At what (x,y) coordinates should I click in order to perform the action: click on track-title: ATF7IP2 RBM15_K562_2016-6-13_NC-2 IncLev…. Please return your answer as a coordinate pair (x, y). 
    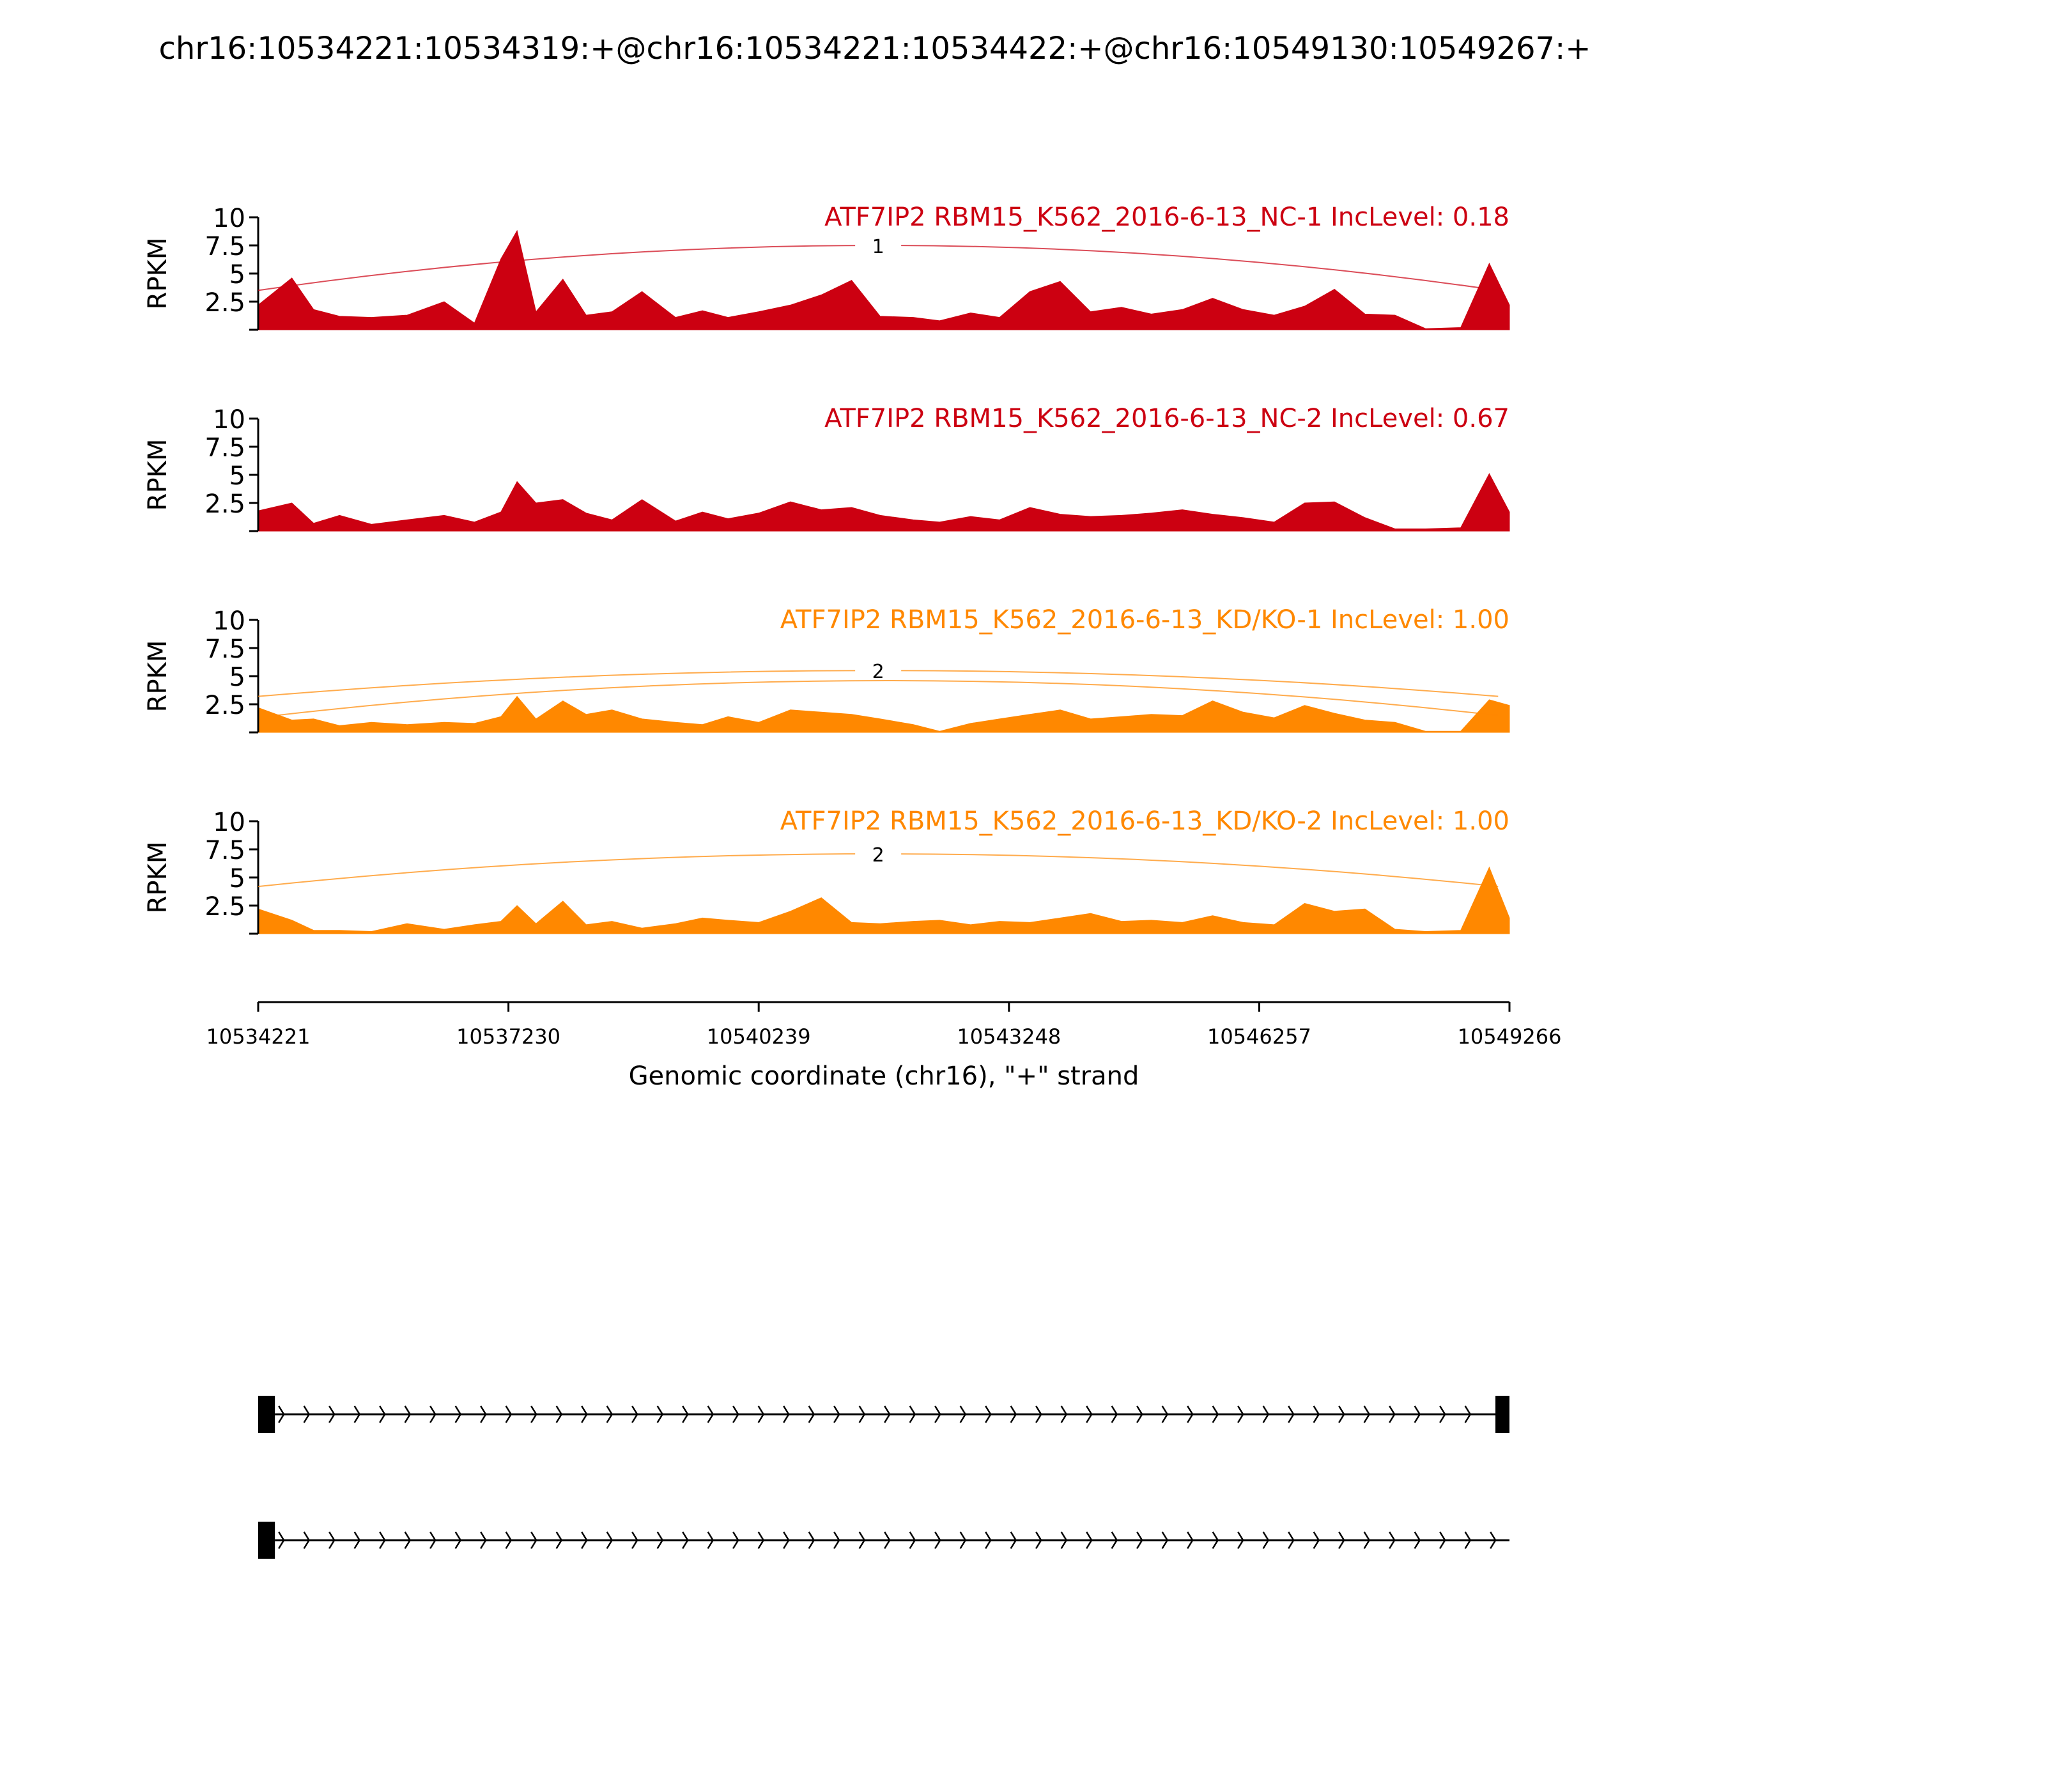
    Looking at the image, I should click on (1166, 418).